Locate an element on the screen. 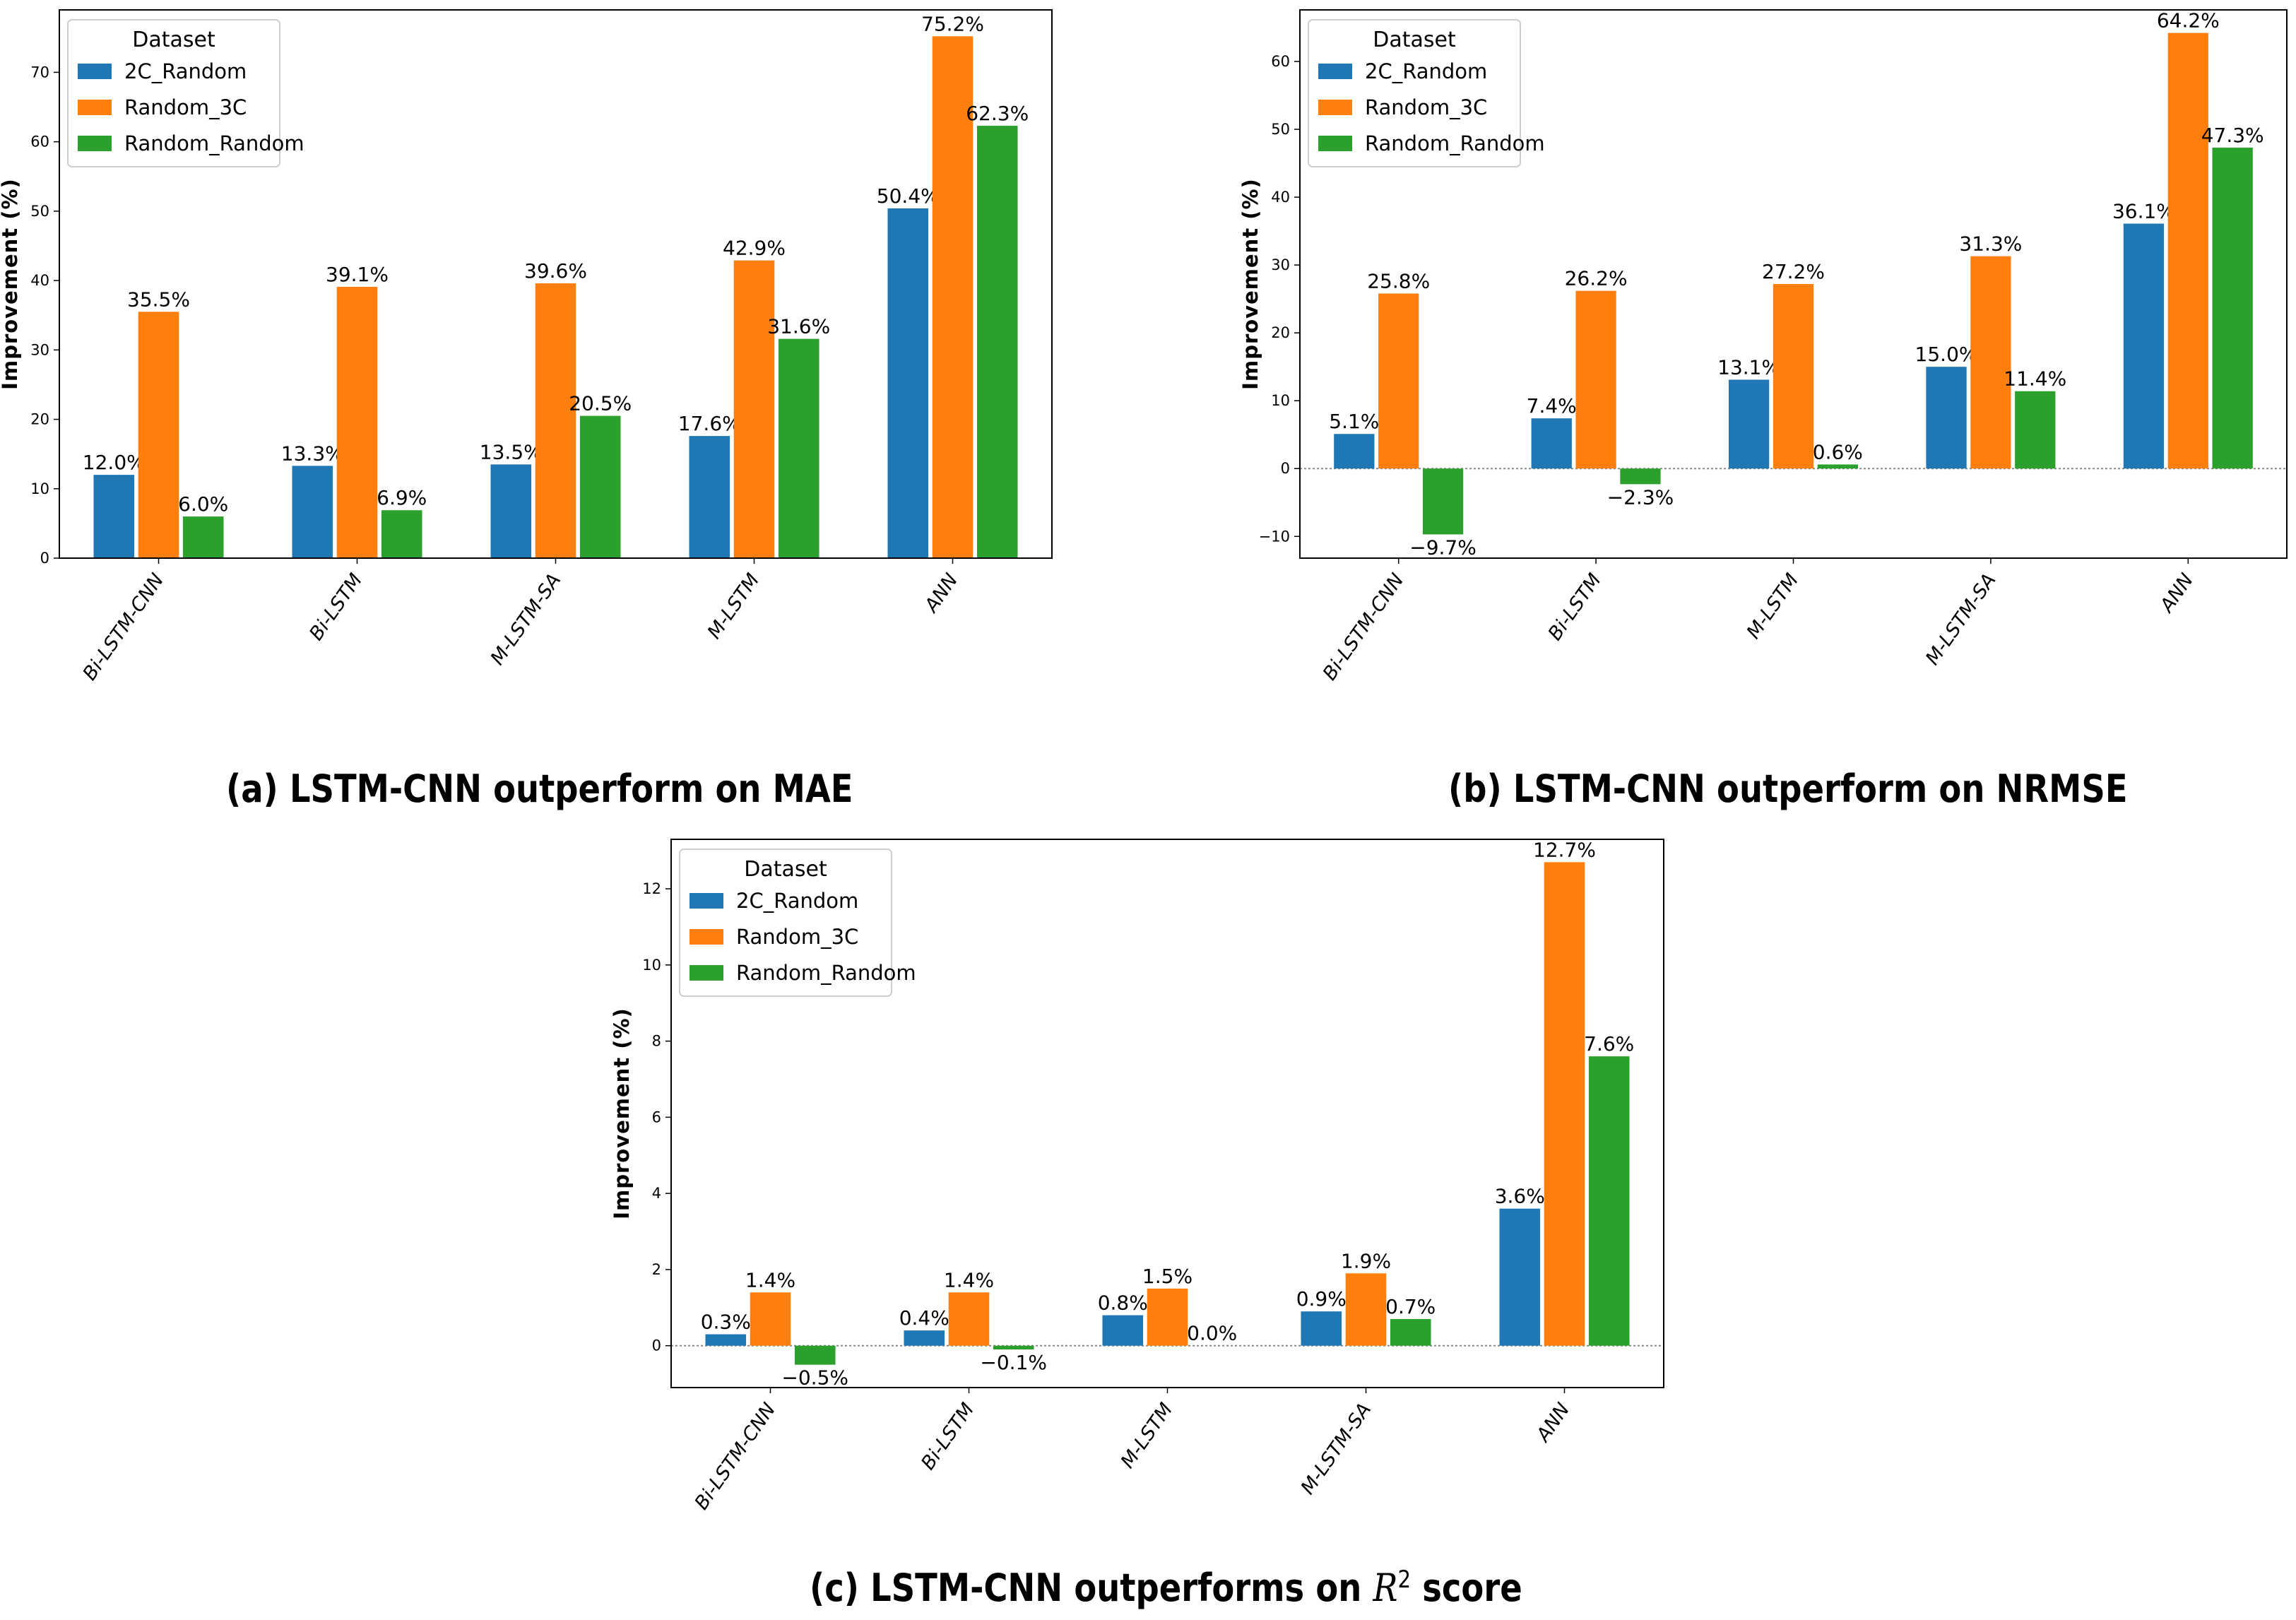 The image size is (2296, 1620). y-tick-label: 12 is located at coordinates (651, 888).